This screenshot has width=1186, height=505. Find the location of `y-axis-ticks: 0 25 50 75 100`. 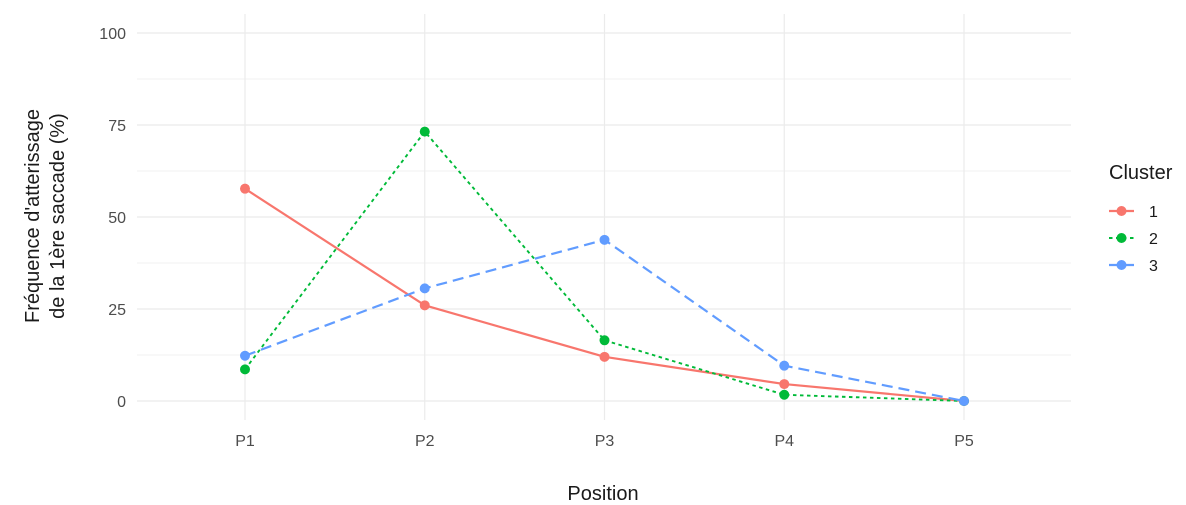

y-axis-ticks: 0 25 50 75 100 is located at coordinates (112, 218).